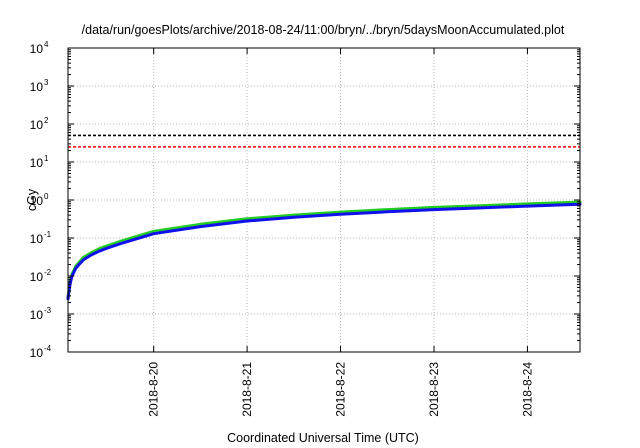 This screenshot has height=448, width=640. What do you see at coordinates (46, 158) in the screenshot?
I see `y-tick-exponent: 1` at bounding box center [46, 158].